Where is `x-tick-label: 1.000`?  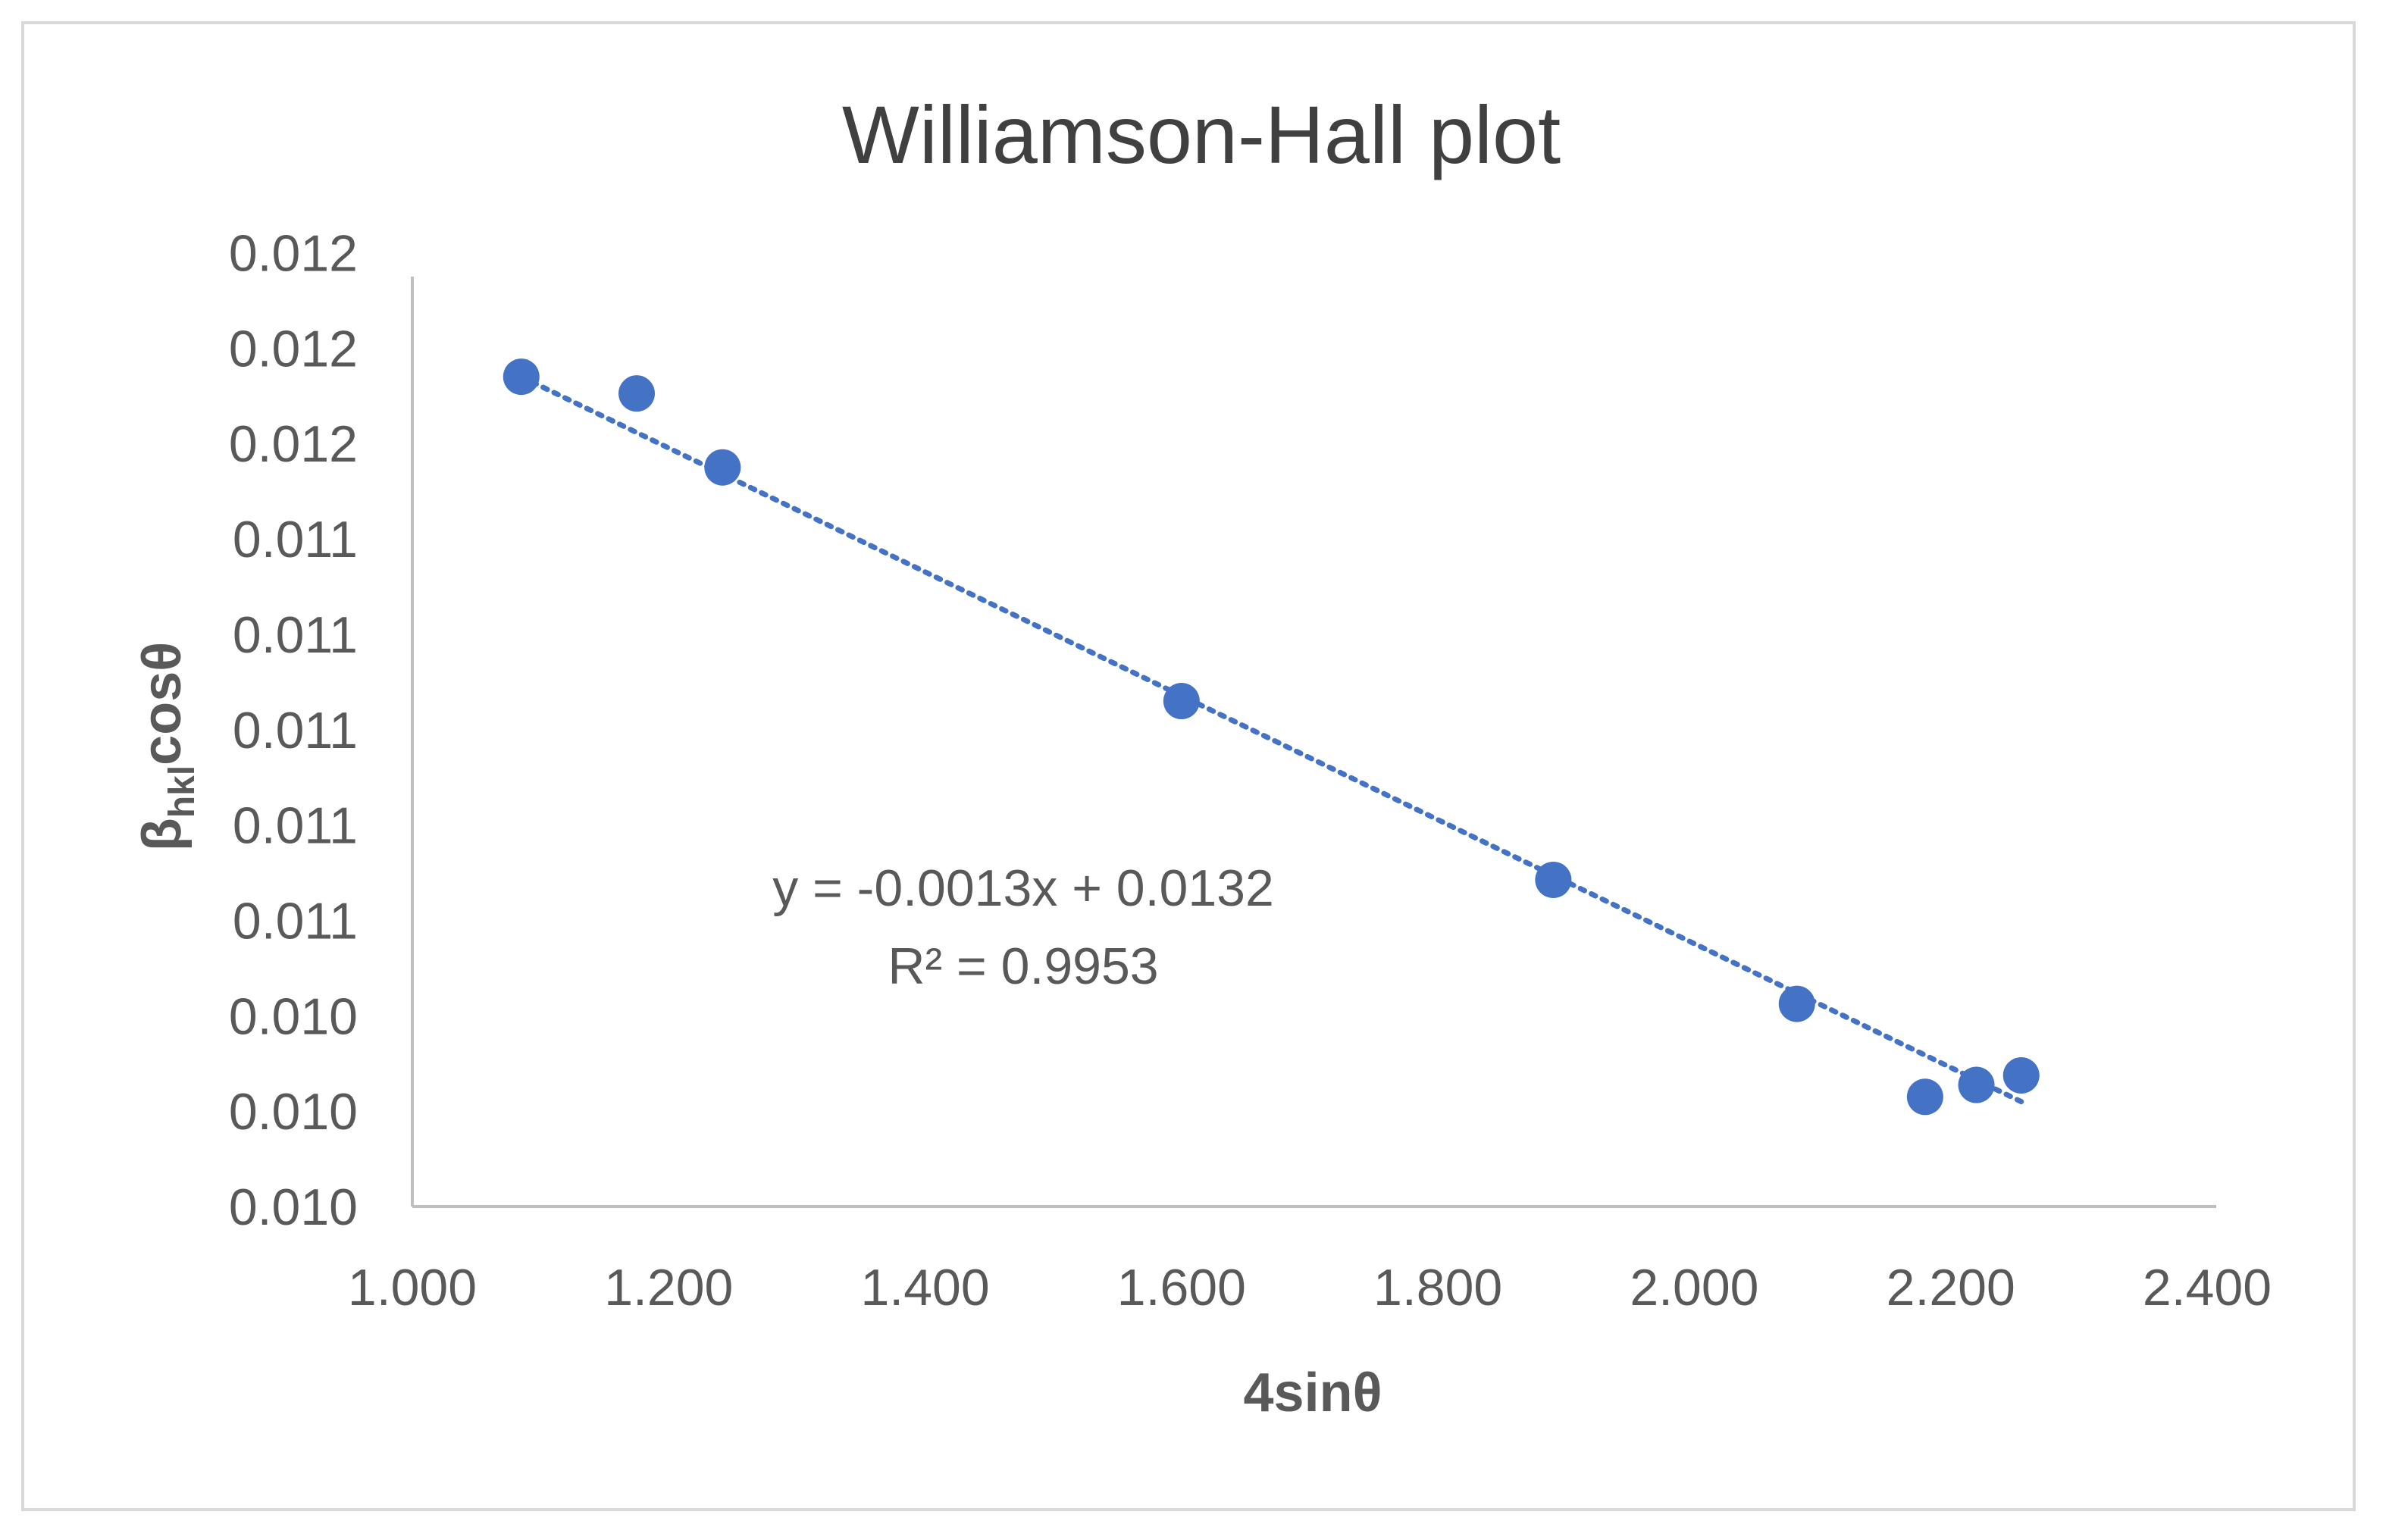 x-tick-label: 1.000 is located at coordinates (412, 1287).